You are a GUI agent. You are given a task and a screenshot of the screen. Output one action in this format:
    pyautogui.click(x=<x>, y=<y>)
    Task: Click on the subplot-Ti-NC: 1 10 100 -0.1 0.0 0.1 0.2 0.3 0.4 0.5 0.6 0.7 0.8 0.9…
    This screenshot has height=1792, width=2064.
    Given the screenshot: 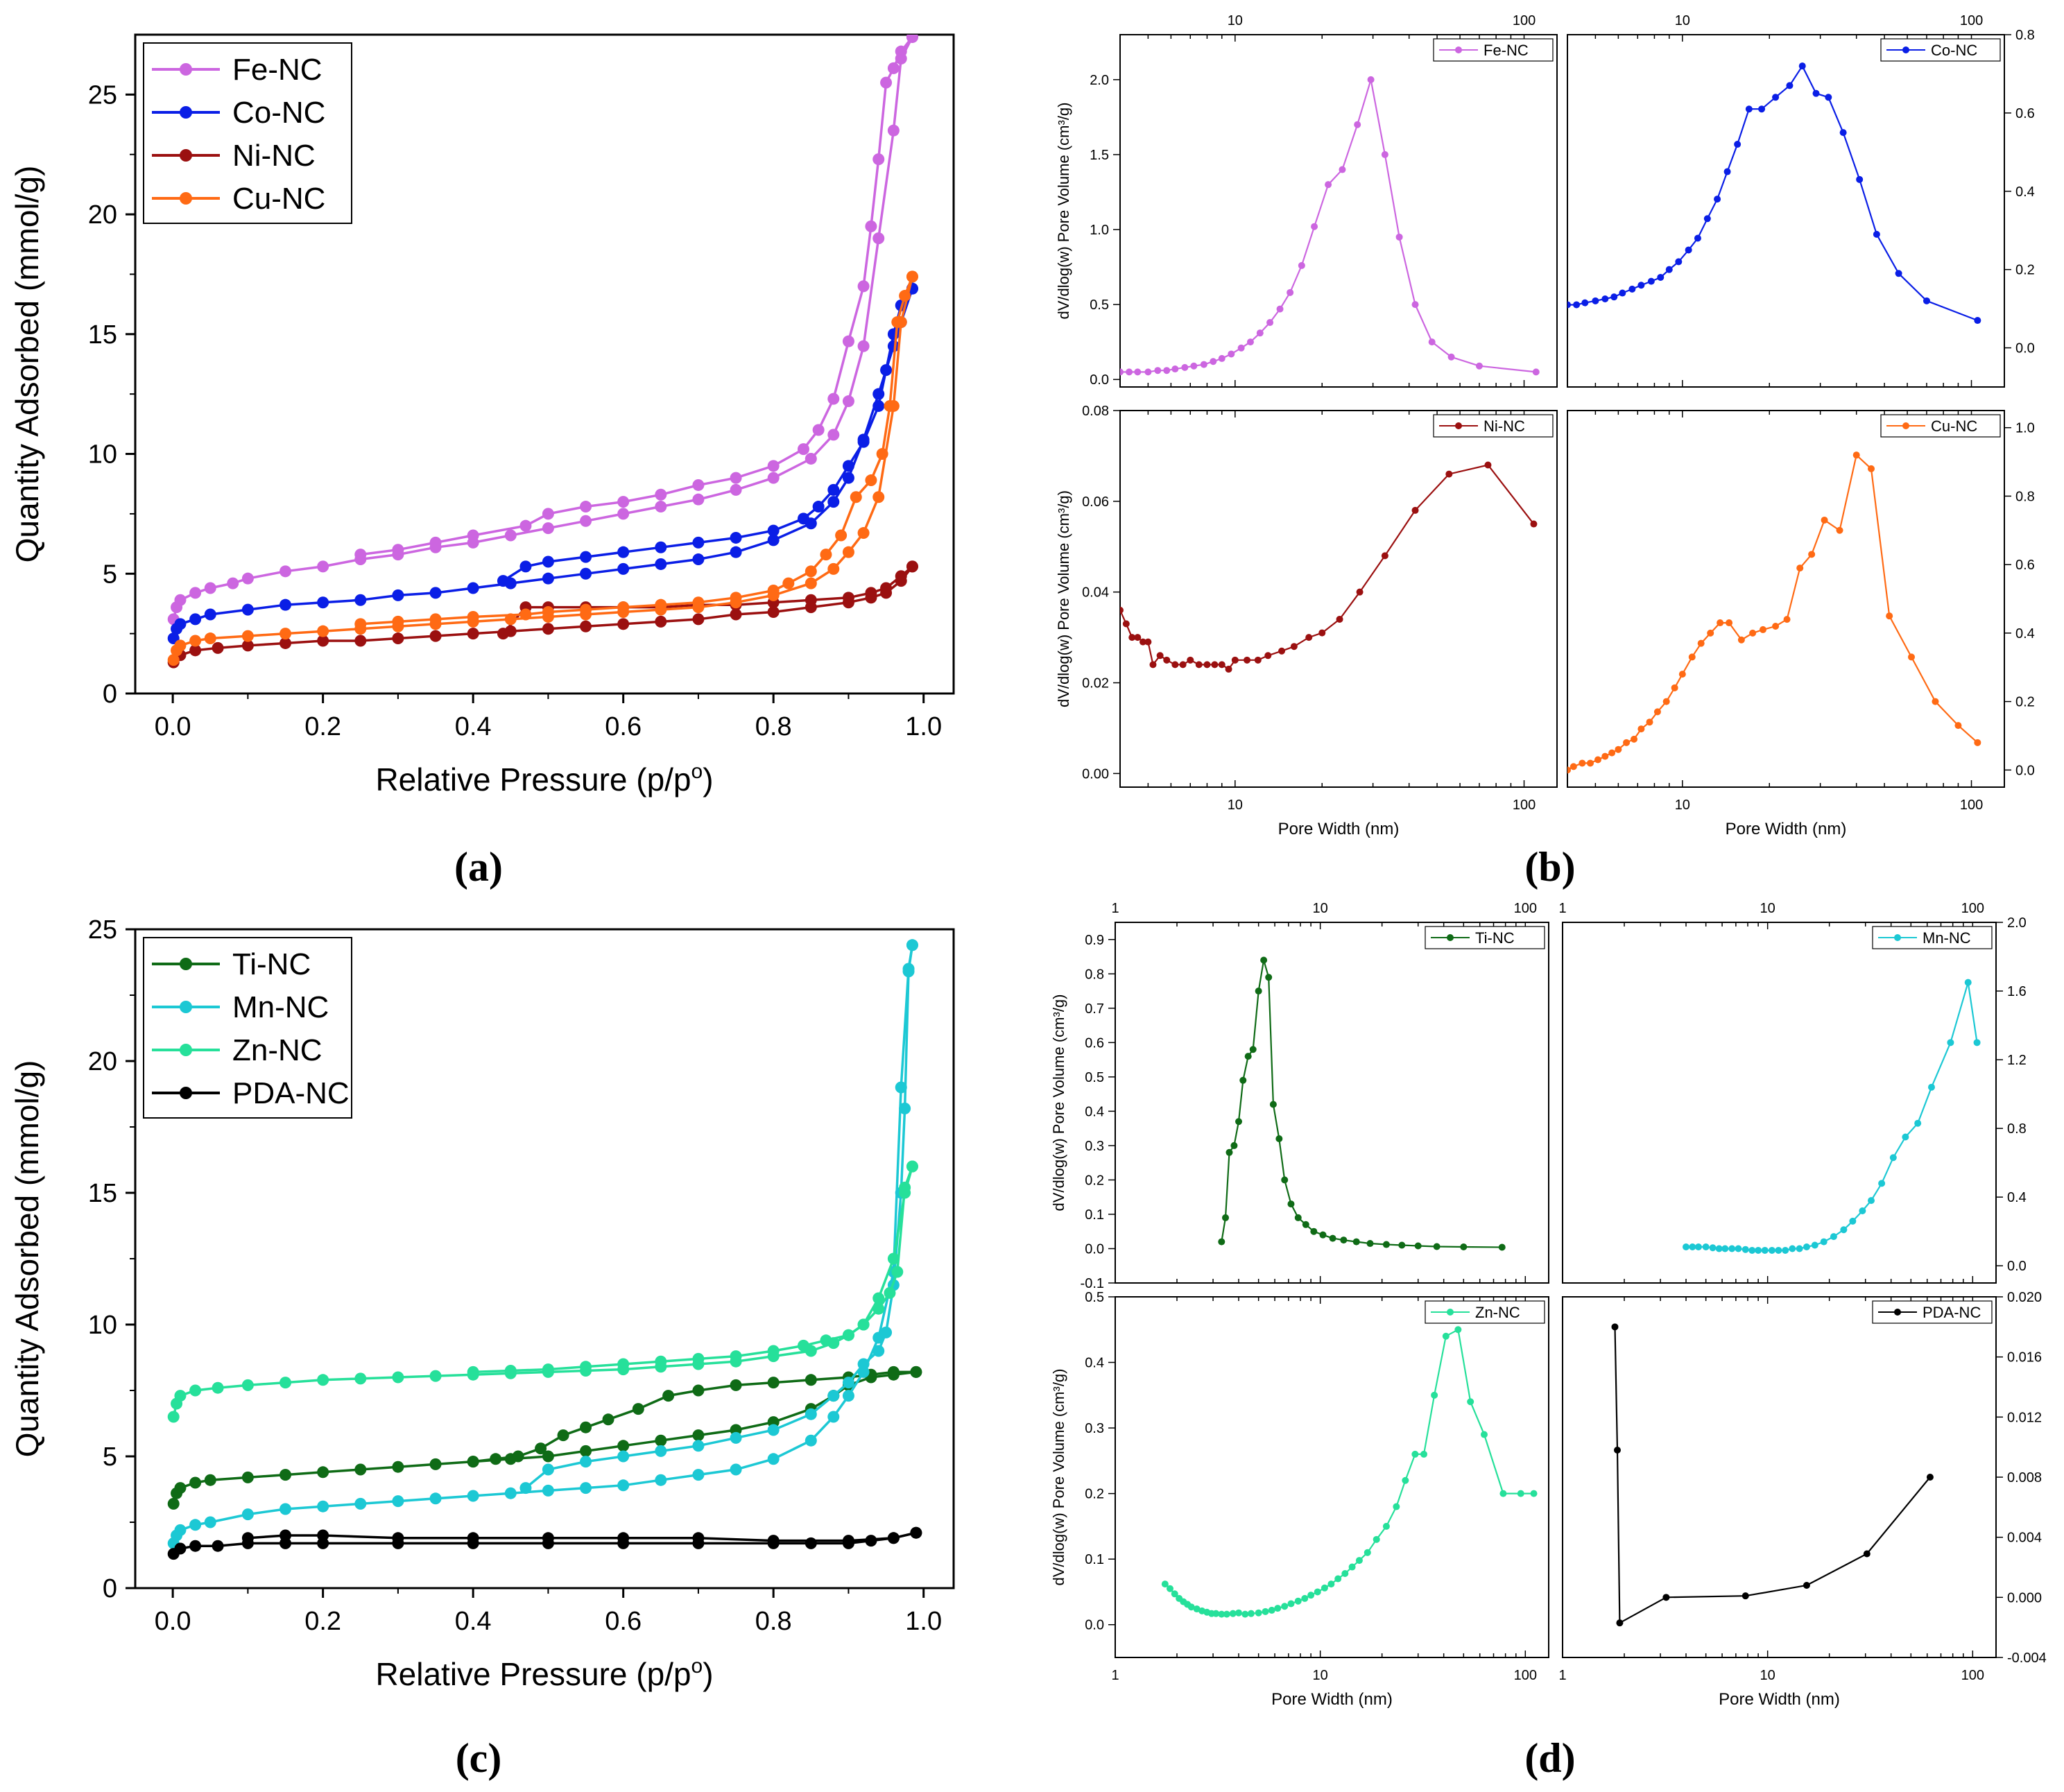 What is the action you would take?
    pyautogui.click(x=1315, y=1096)
    